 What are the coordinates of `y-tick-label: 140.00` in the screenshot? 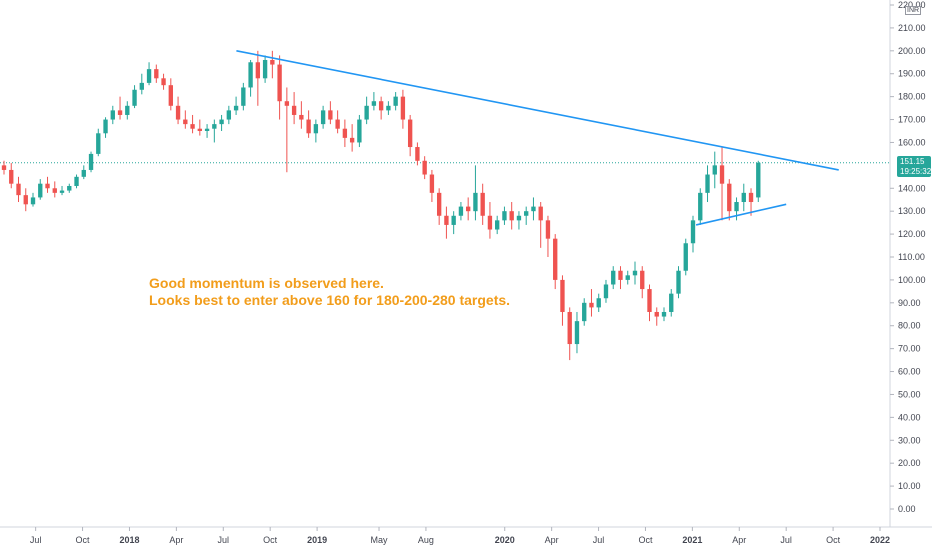 It's located at (912, 188).